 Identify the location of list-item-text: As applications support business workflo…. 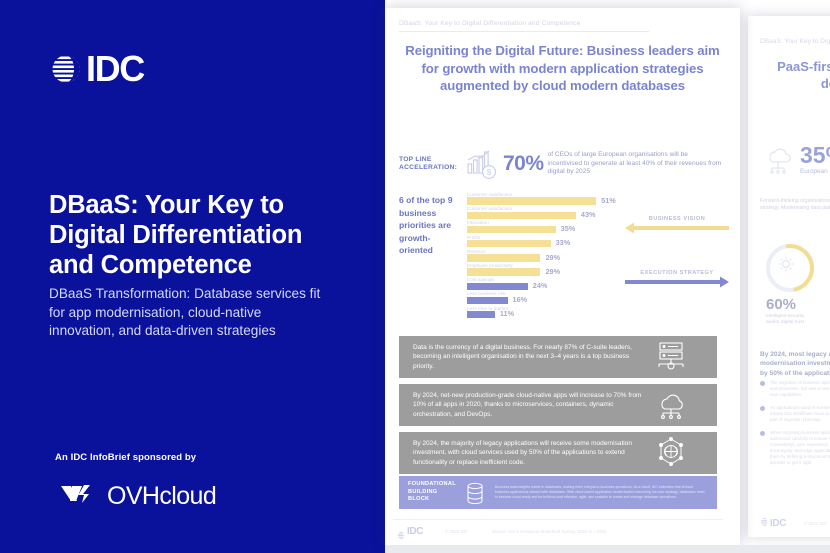
(800, 413).